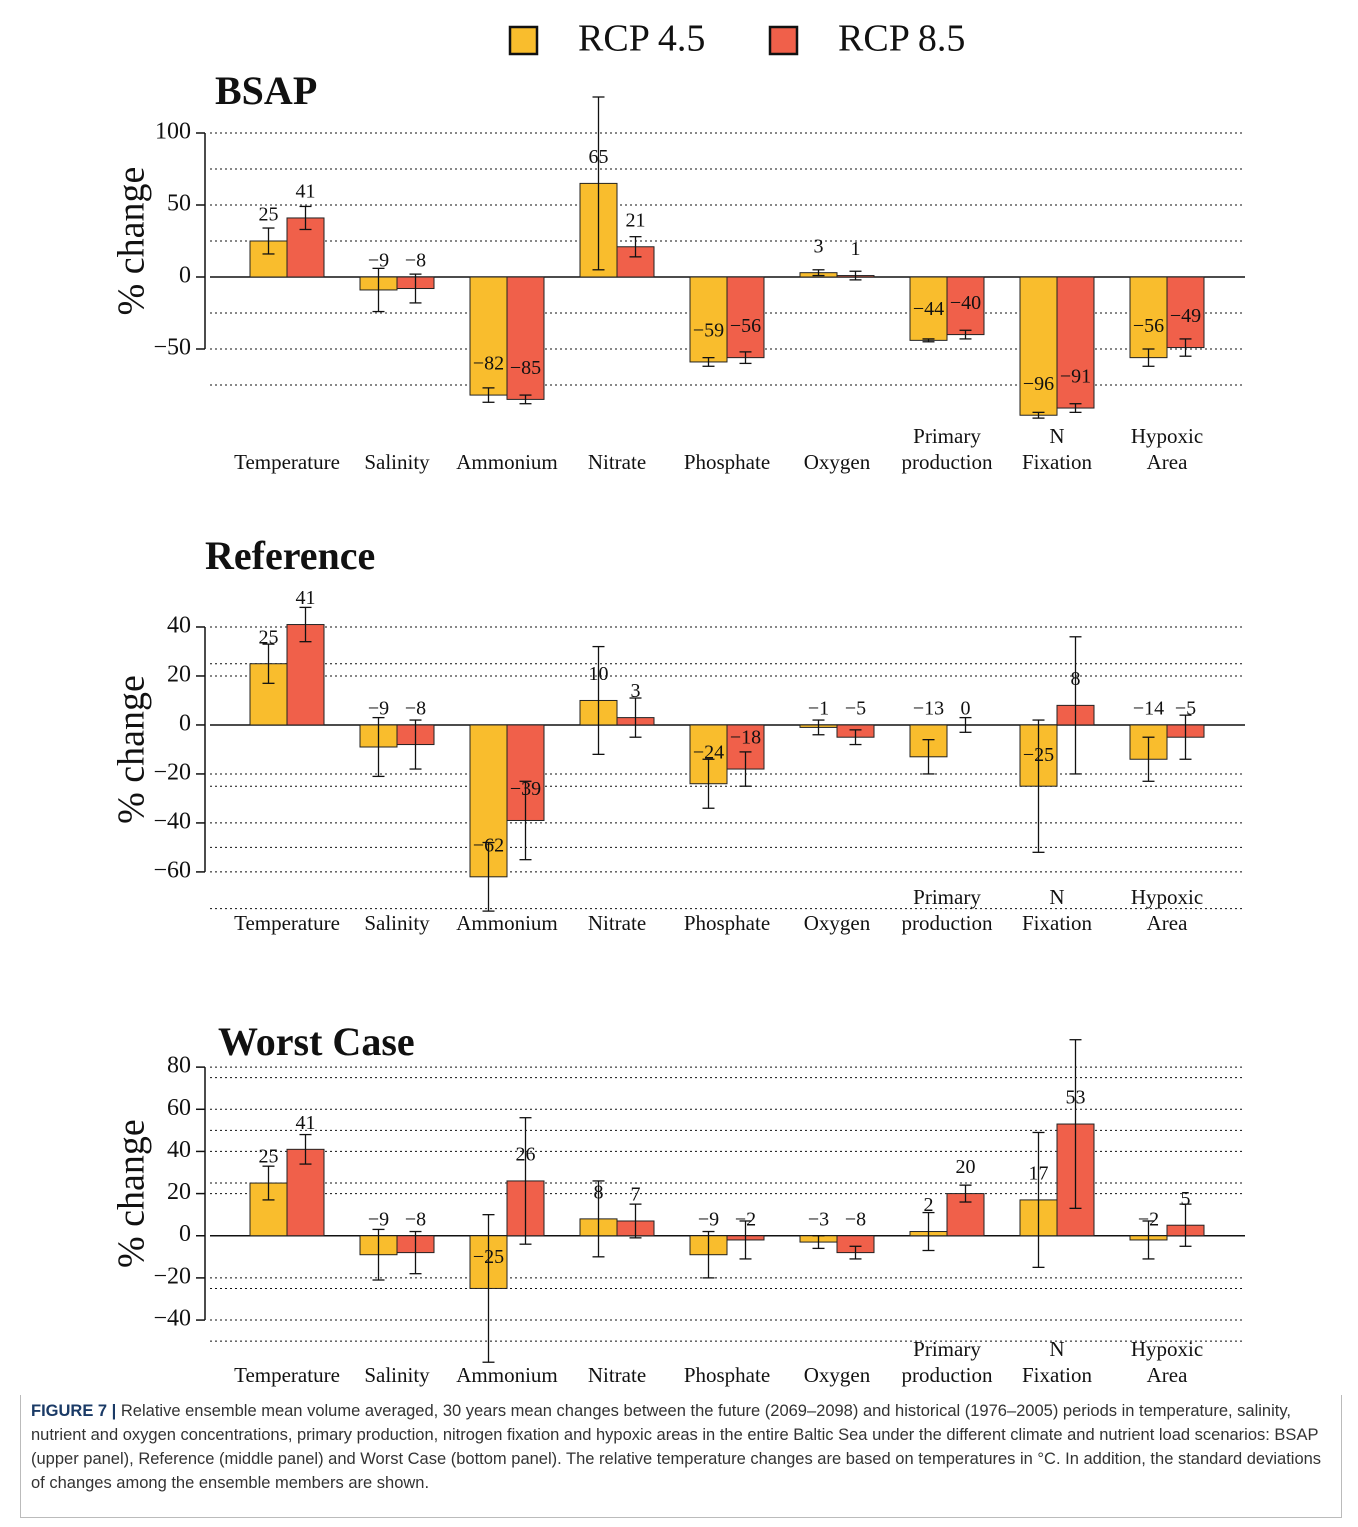  Describe the element at coordinates (745, 738) in the screenshot. I see `value-label: −18` at that location.